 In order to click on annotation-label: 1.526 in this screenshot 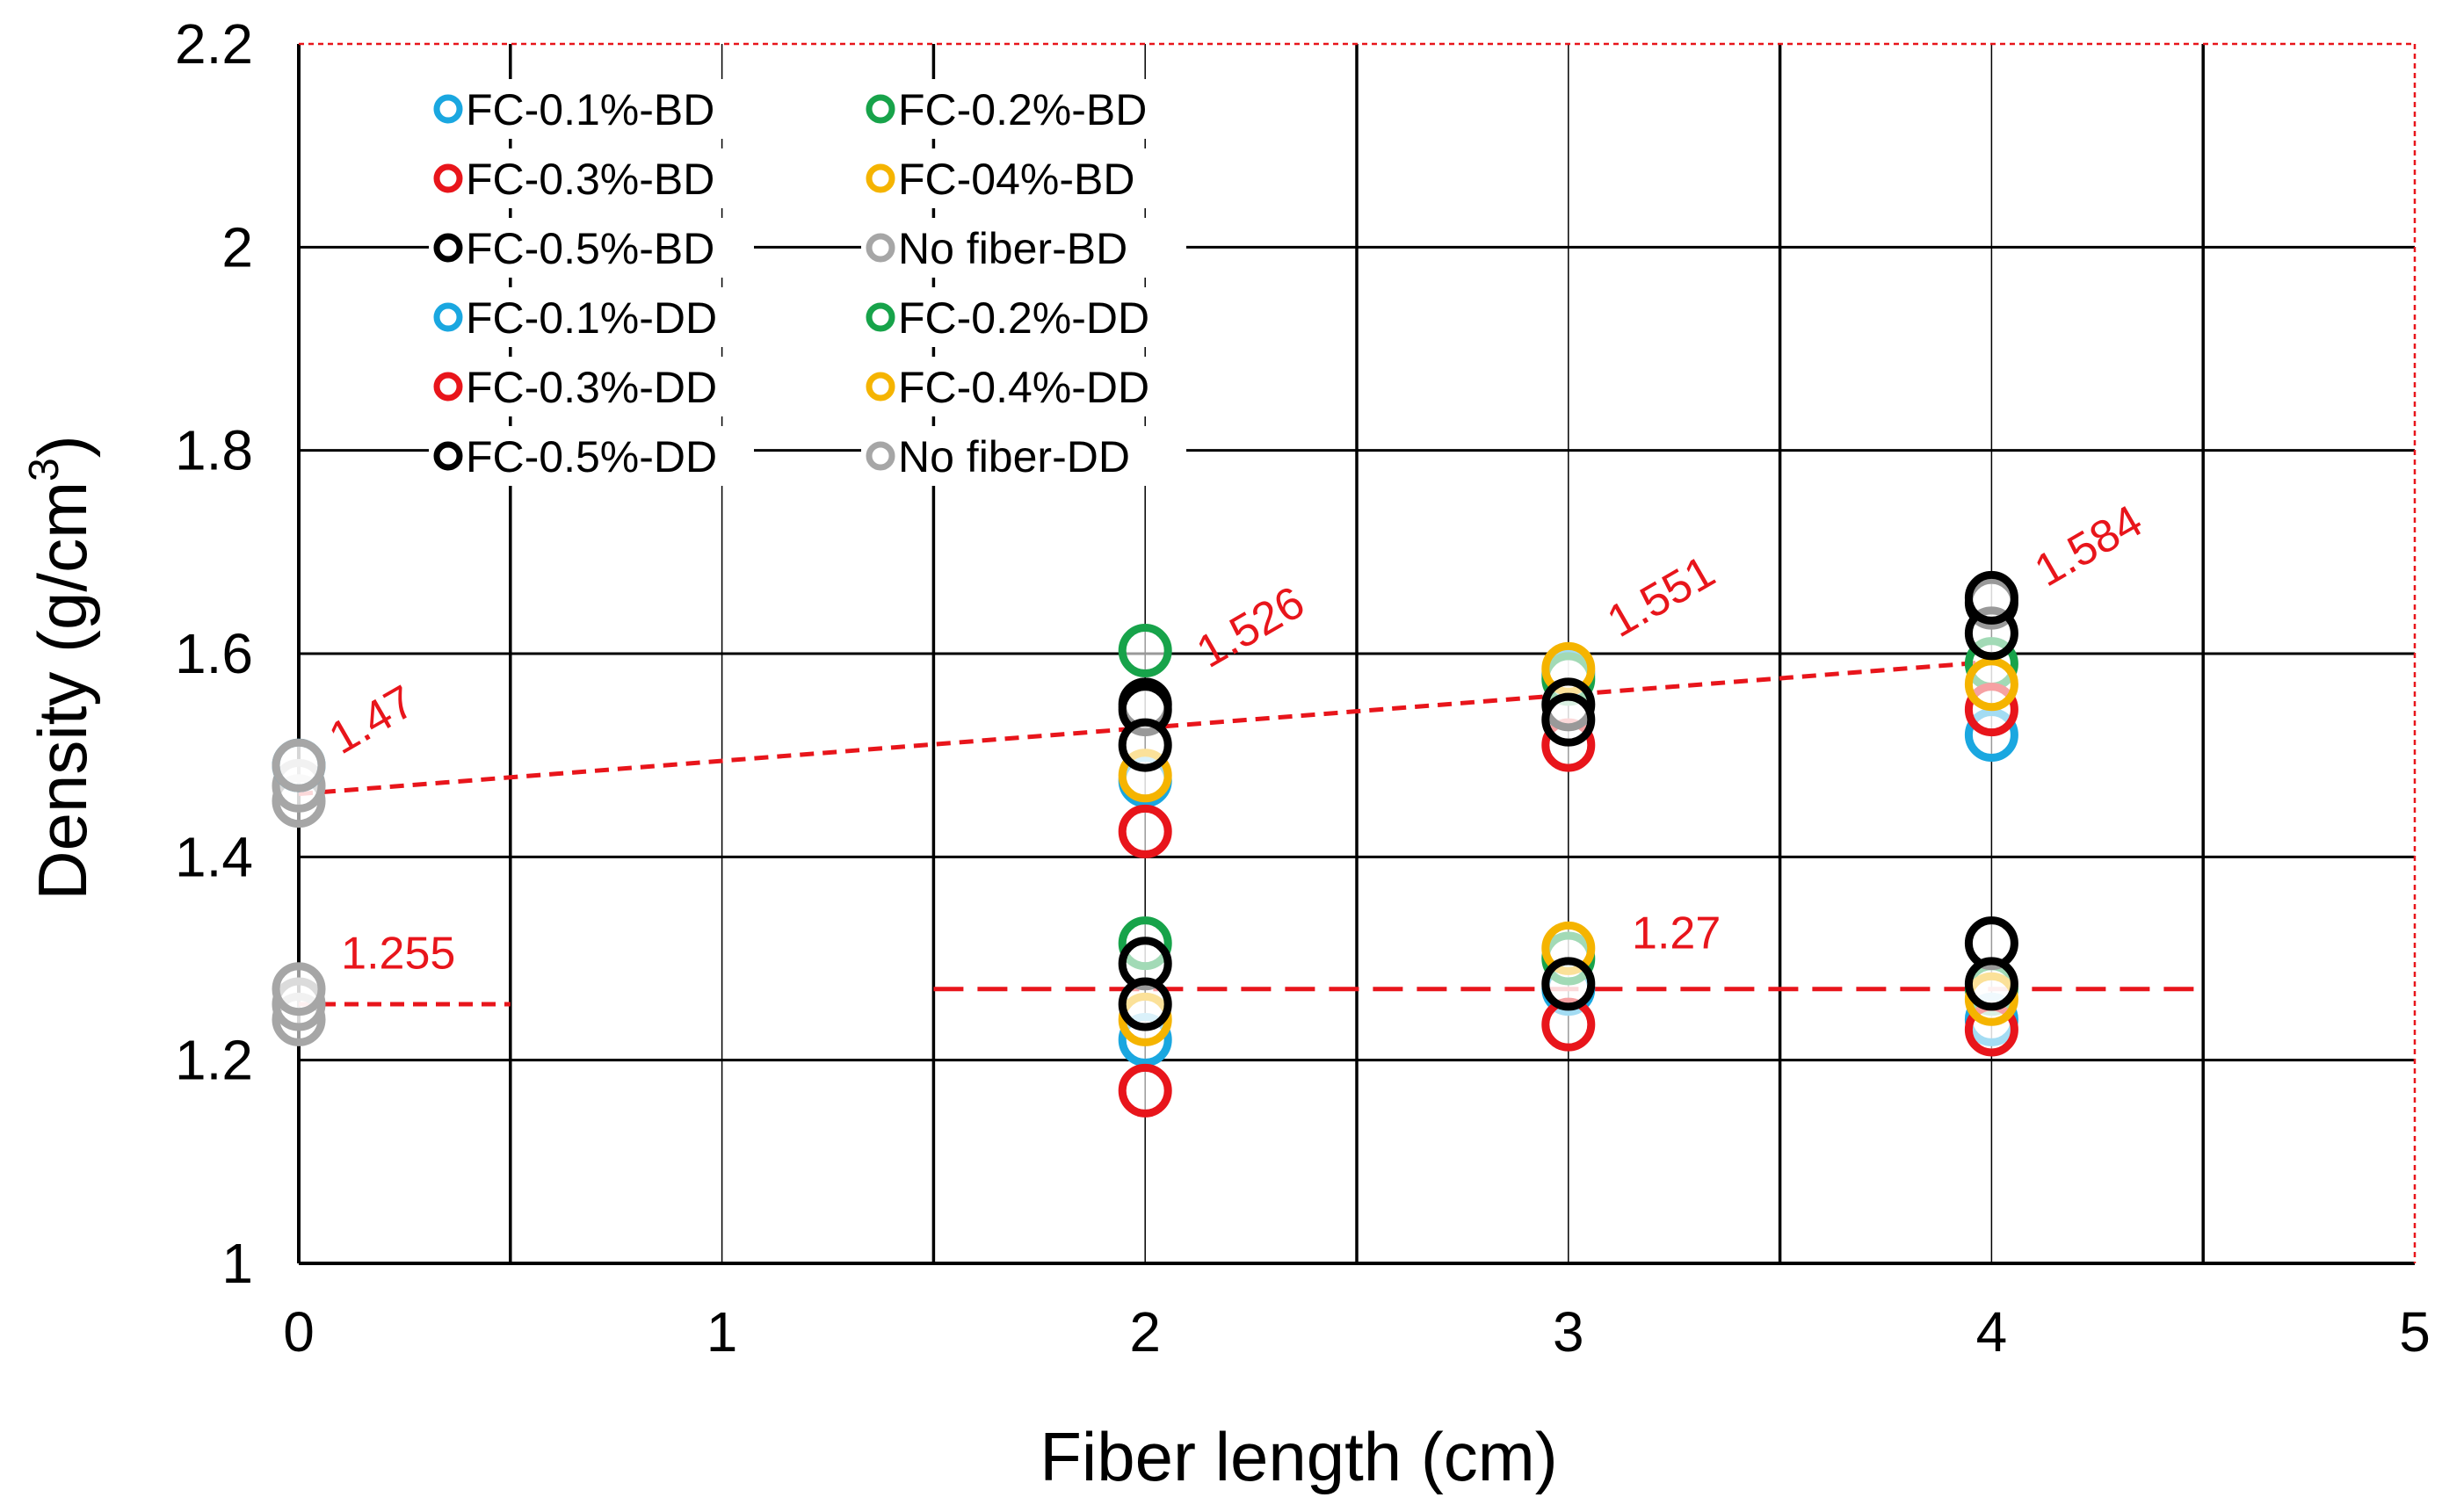, I will do `click(1250, 626)`.